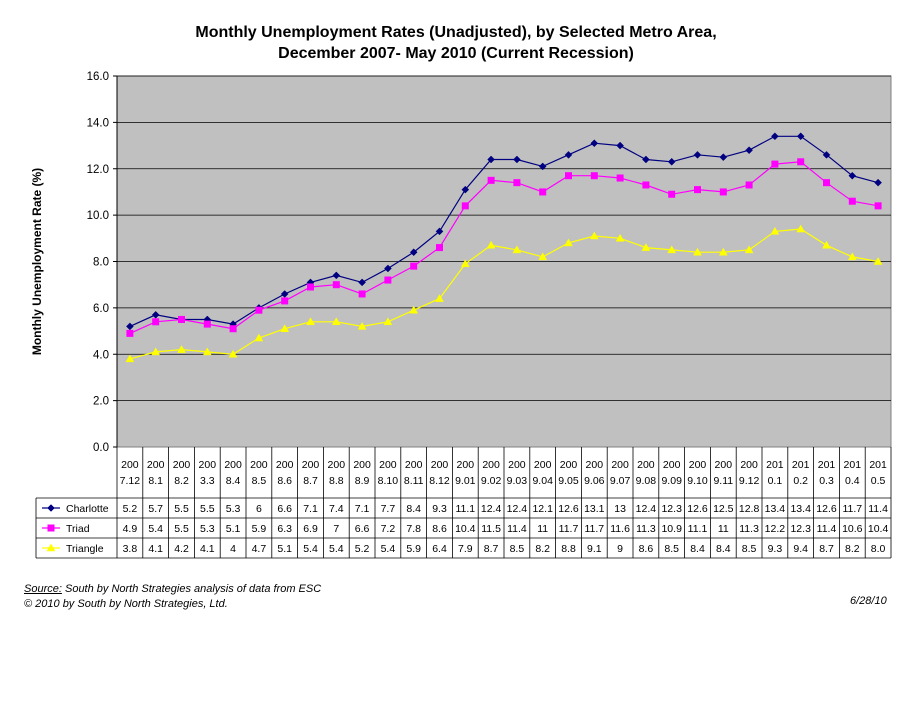  What do you see at coordinates (85, 549) in the screenshot?
I see `legend-label-triangle: Triangle` at bounding box center [85, 549].